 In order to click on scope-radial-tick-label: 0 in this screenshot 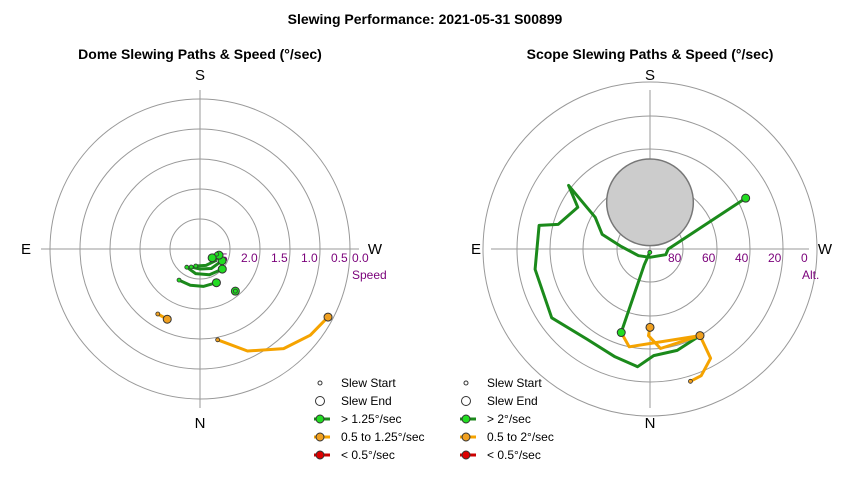, I will do `click(804, 258)`.